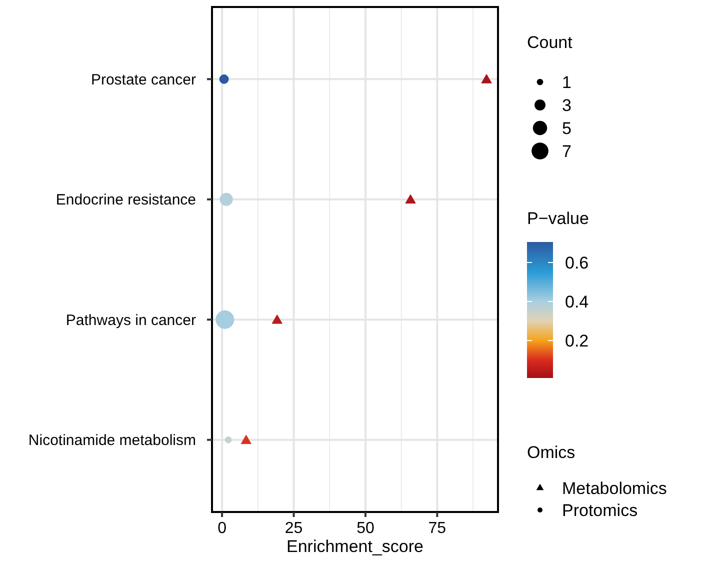 The image size is (717, 583). Describe the element at coordinates (293, 528) in the screenshot. I see `x-tick-label: 25` at that location.